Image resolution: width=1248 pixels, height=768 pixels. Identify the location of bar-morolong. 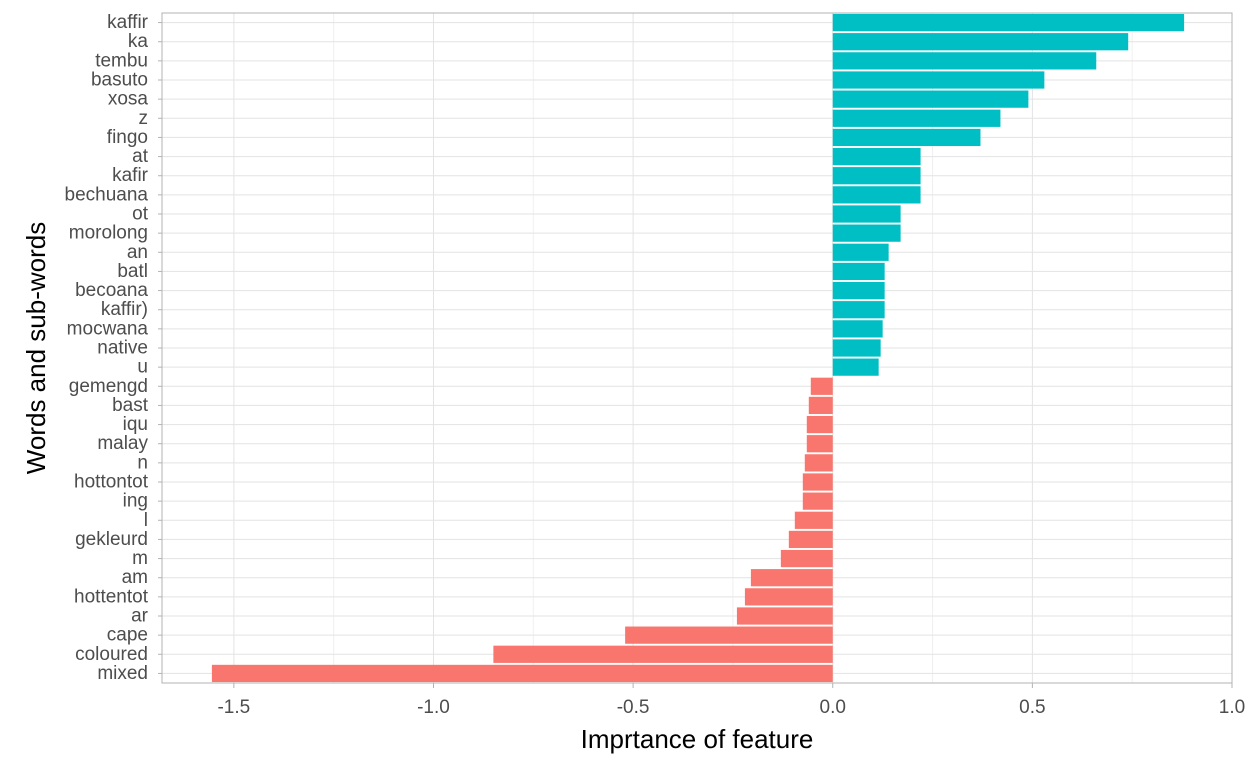
(866, 233).